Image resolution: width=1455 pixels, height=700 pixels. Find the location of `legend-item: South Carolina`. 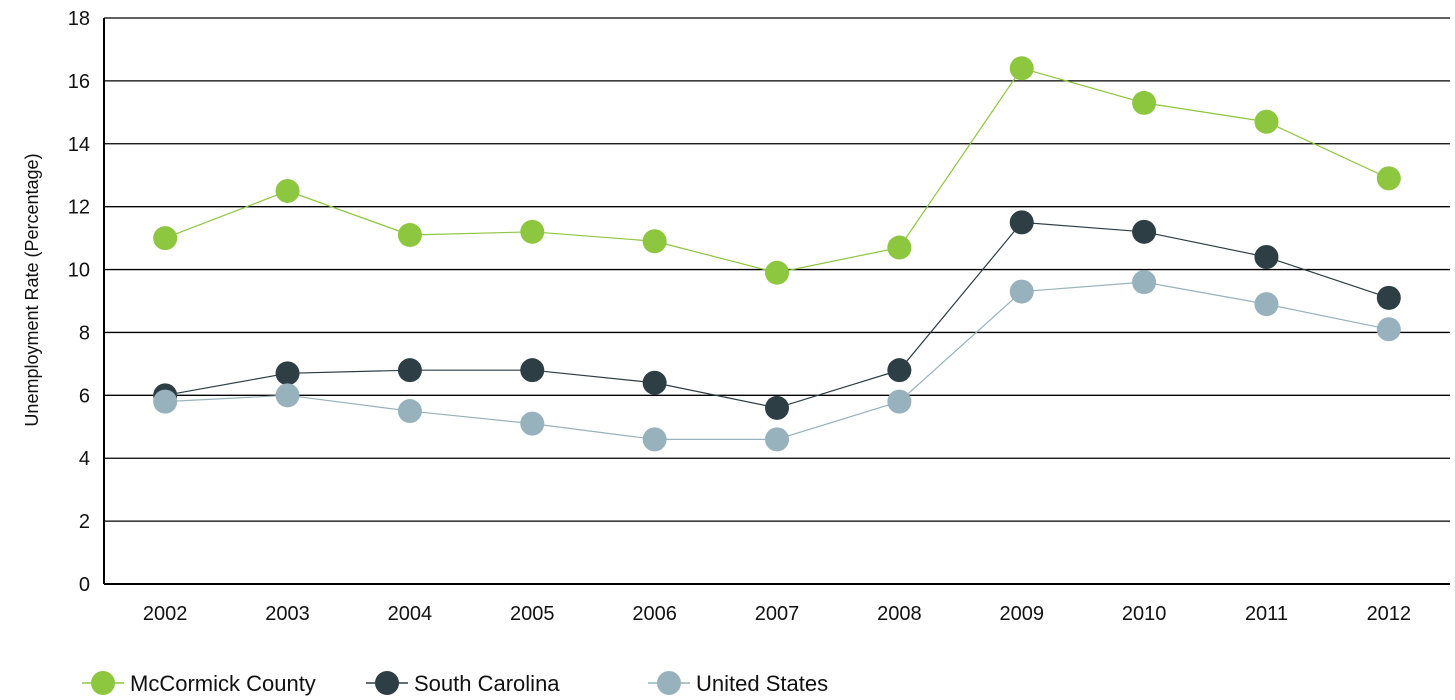

legend-item: South Carolina is located at coordinates (463, 683).